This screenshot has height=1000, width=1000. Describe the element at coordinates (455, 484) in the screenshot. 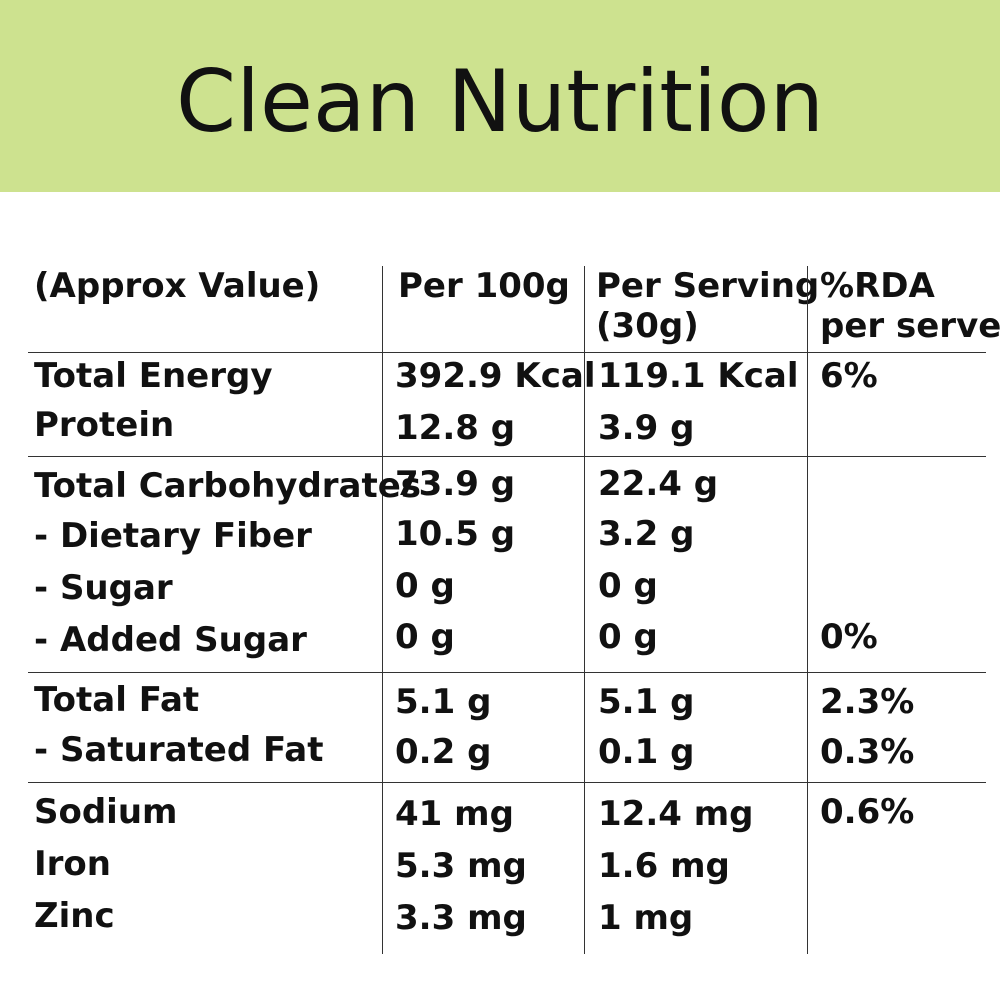

I see `per-100g-value: 73.9 g` at that location.